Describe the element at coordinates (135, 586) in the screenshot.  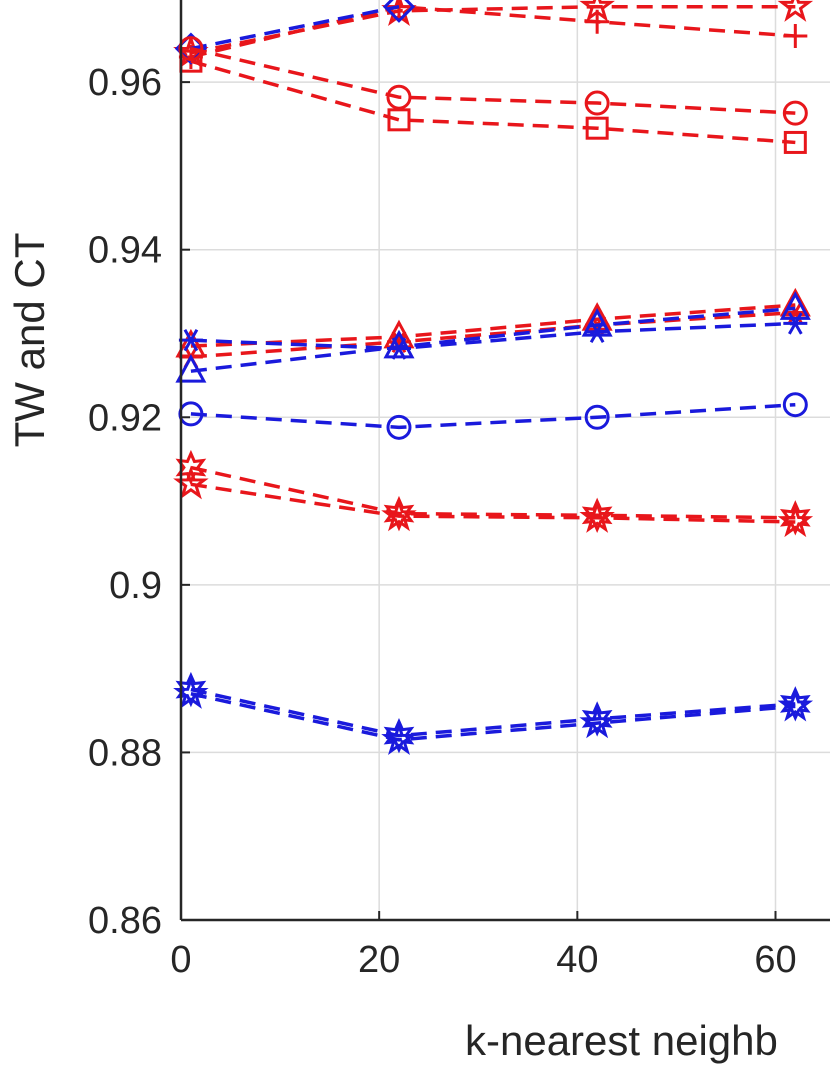
I see `y-tick-label: 0.9` at that location.